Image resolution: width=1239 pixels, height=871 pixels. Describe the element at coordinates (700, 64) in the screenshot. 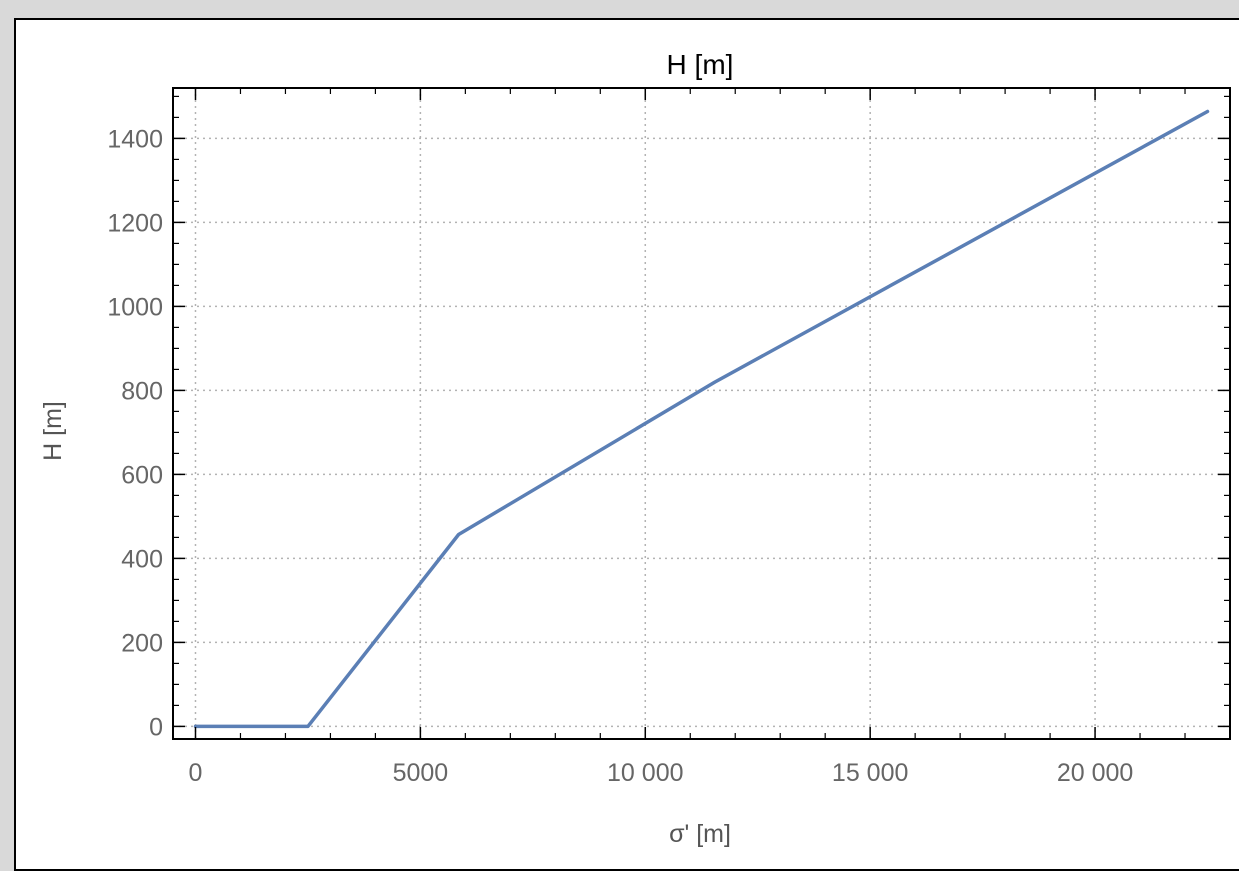

I see `chart-title: H [m]` at that location.